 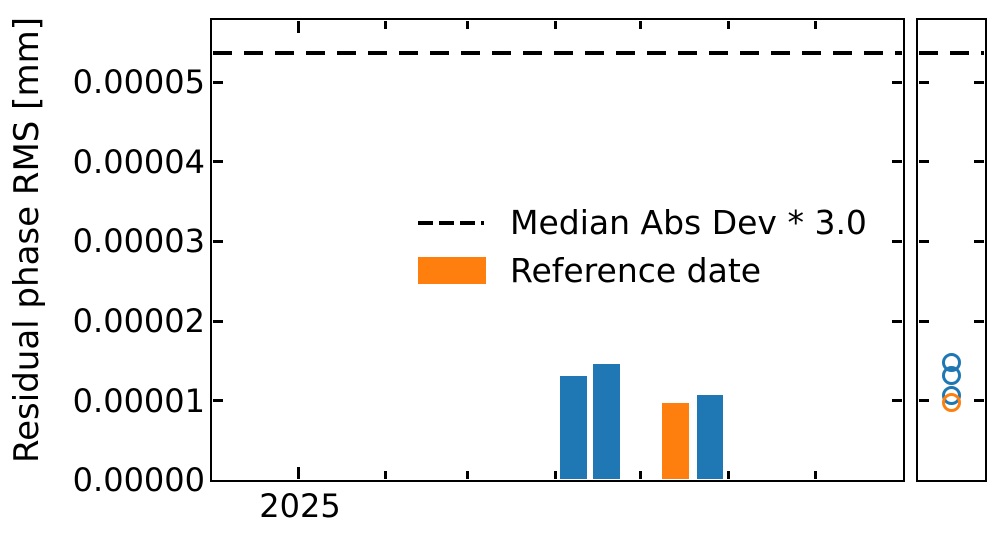 I want to click on legend-label-reference: Reference date, so click(x=636, y=270).